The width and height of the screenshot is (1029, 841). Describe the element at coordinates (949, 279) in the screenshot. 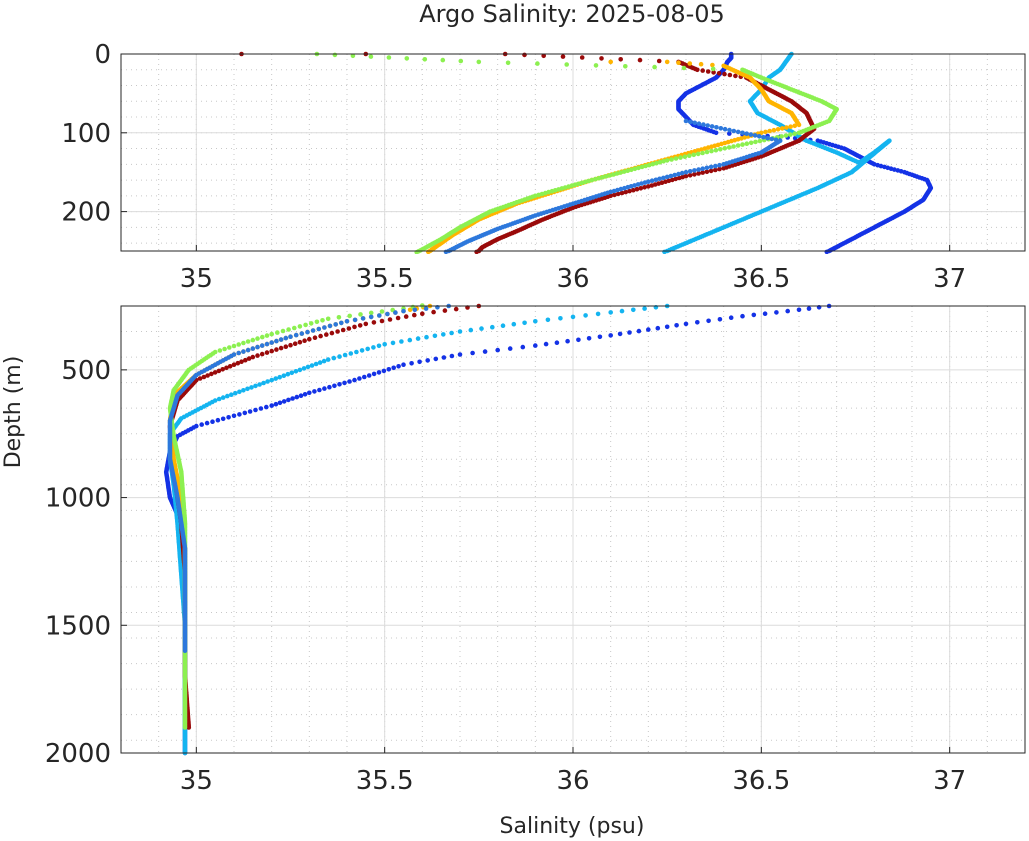

I see `x-tick-label: 37` at that location.